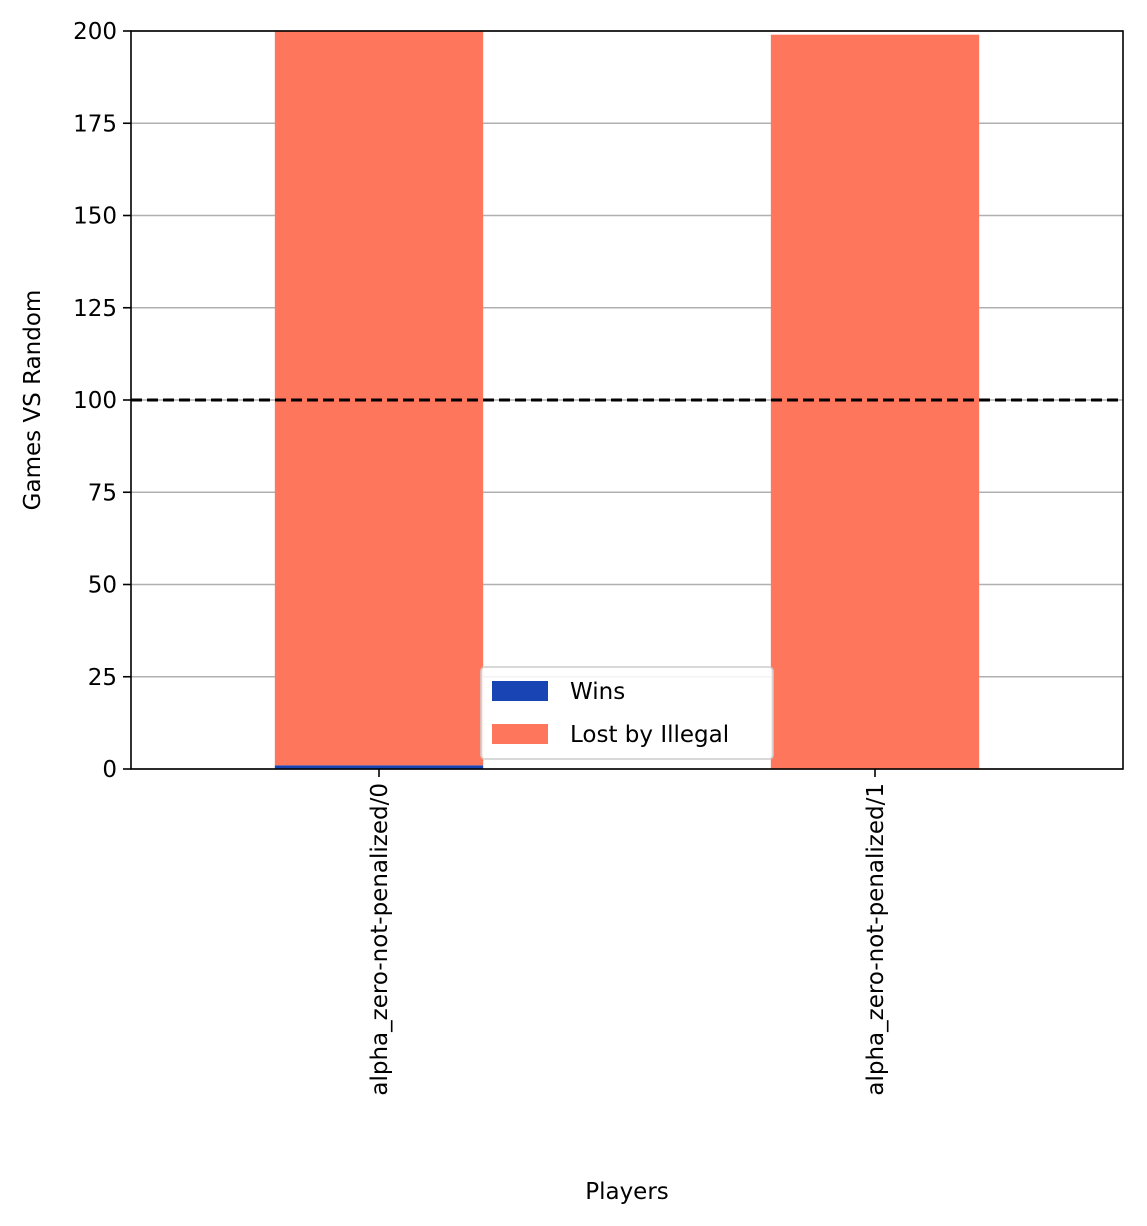 This screenshot has width=1147, height=1226. What do you see at coordinates (109, 770) in the screenshot?
I see `y-tick-label: 0` at bounding box center [109, 770].